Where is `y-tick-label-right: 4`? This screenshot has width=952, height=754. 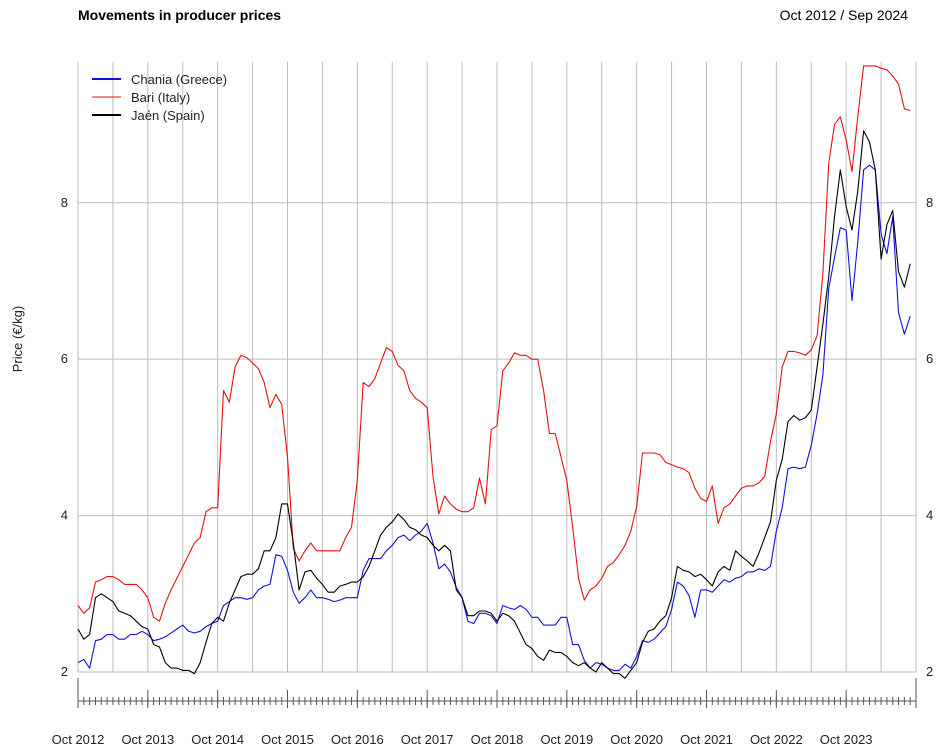 y-tick-label-right: 4 is located at coordinates (929, 515).